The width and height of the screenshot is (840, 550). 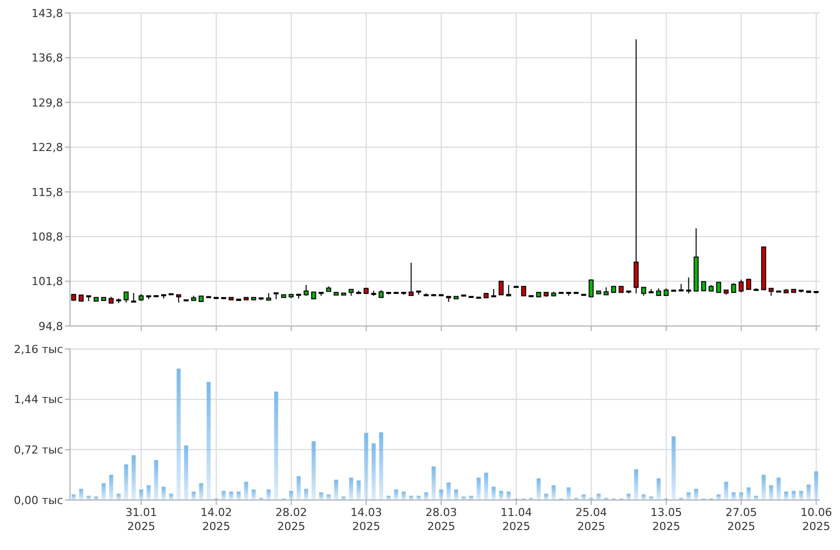 I want to click on y-tick-label: 0,72 тыс, so click(x=38, y=450).